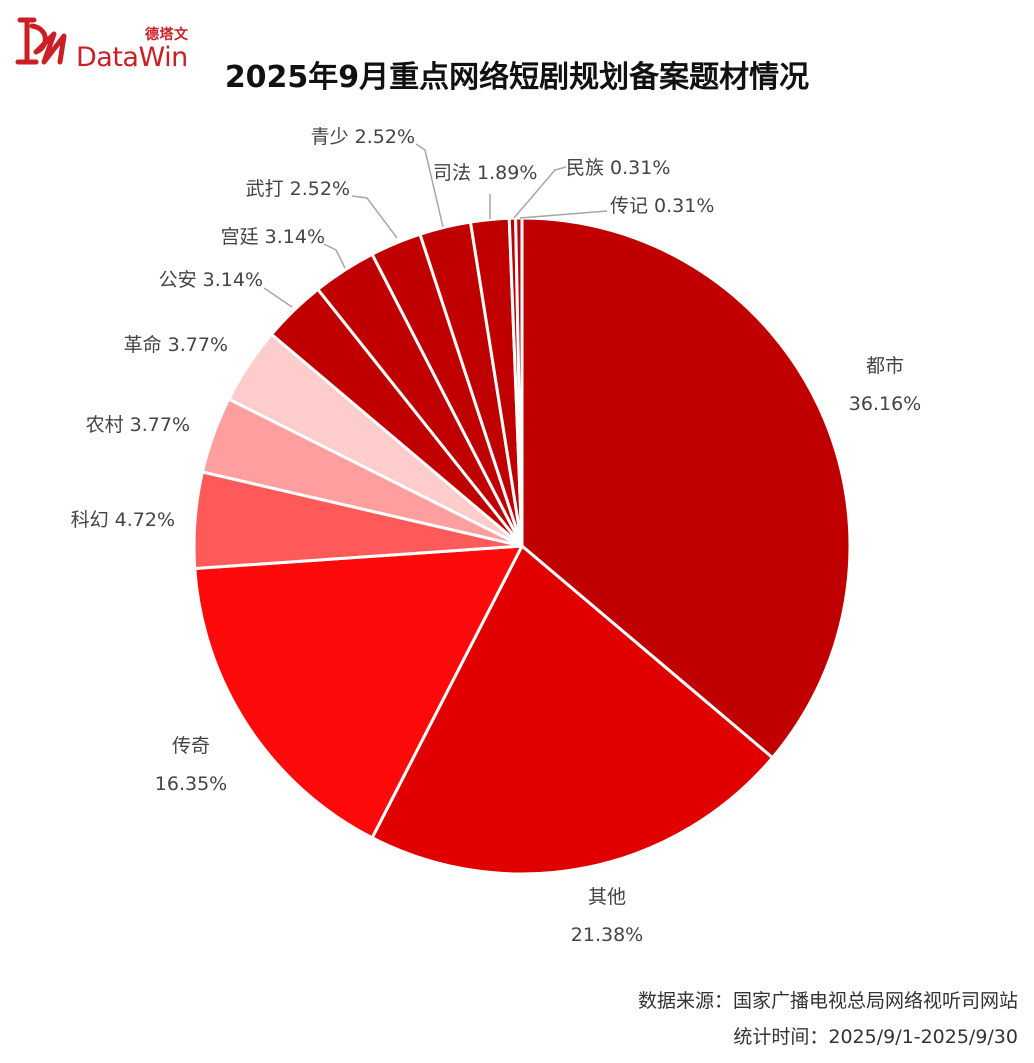  I want to click on chart-title: 2025年9月重点网络短剧规划备案题材情况, so click(517, 77).